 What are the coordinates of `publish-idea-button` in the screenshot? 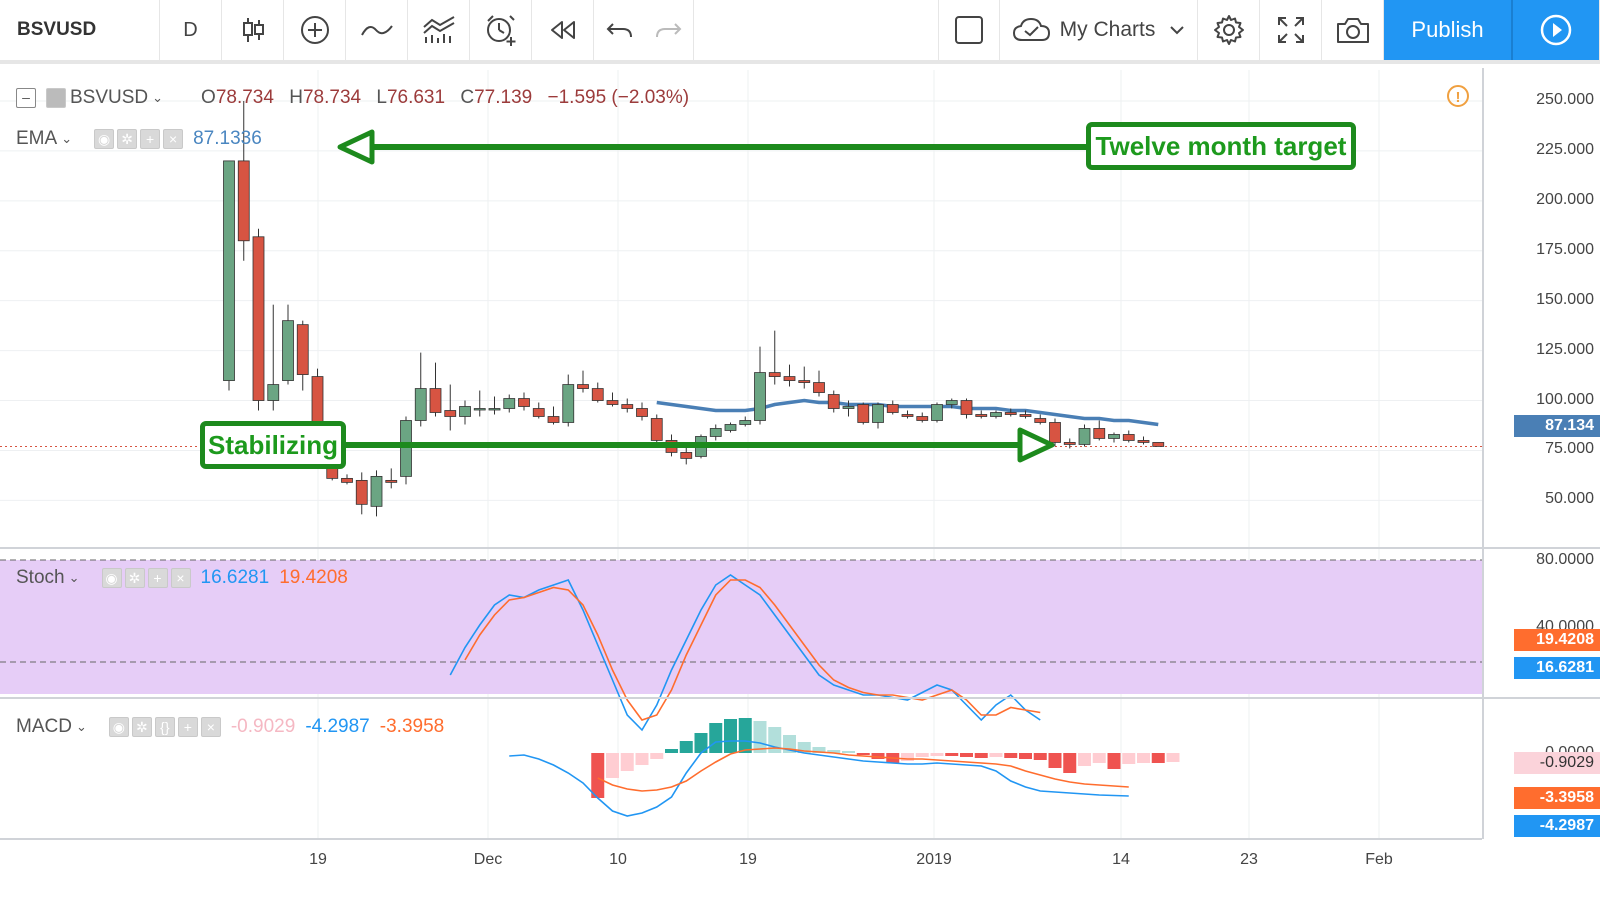 It's located at (1556, 30).